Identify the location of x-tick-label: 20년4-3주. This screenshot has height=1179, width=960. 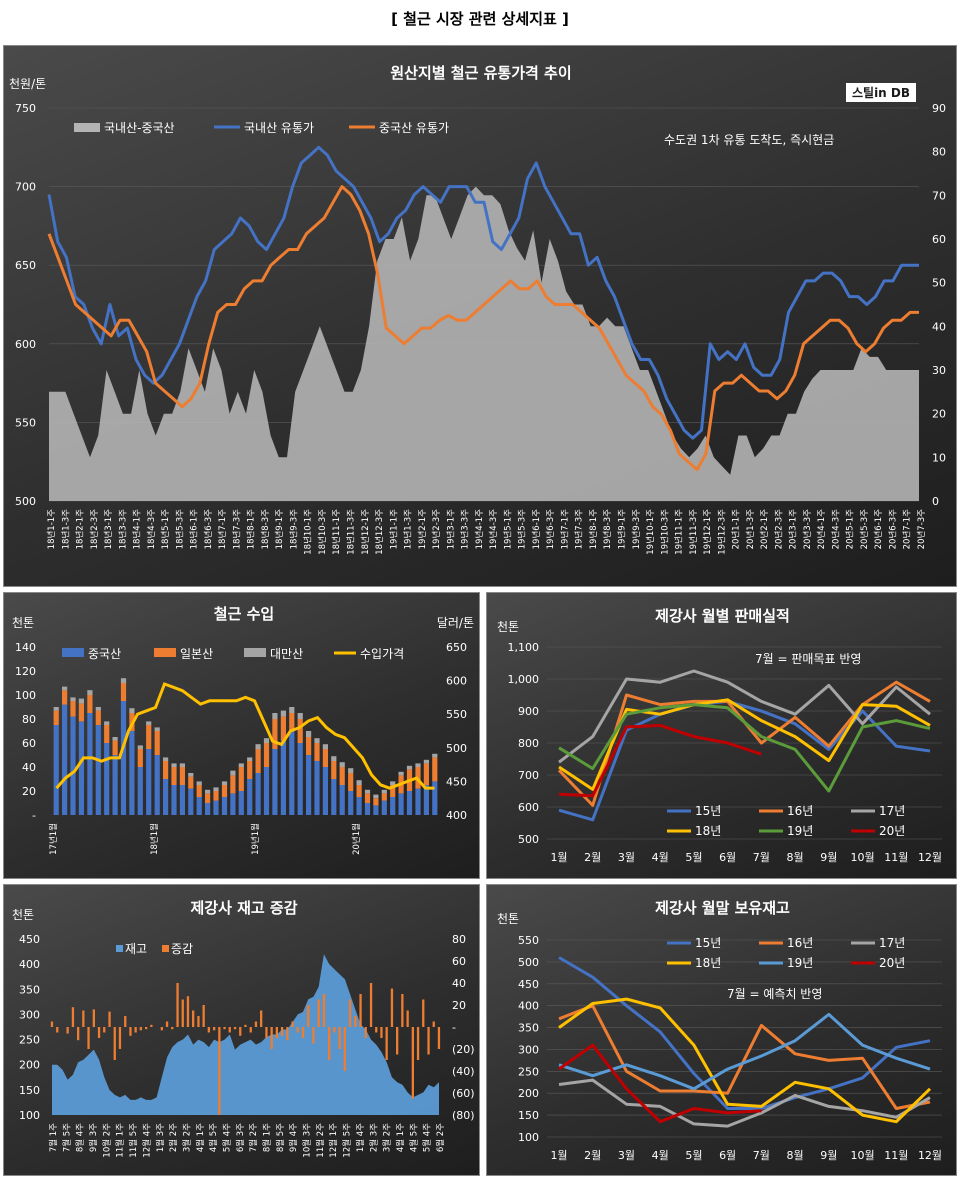
(835, 529).